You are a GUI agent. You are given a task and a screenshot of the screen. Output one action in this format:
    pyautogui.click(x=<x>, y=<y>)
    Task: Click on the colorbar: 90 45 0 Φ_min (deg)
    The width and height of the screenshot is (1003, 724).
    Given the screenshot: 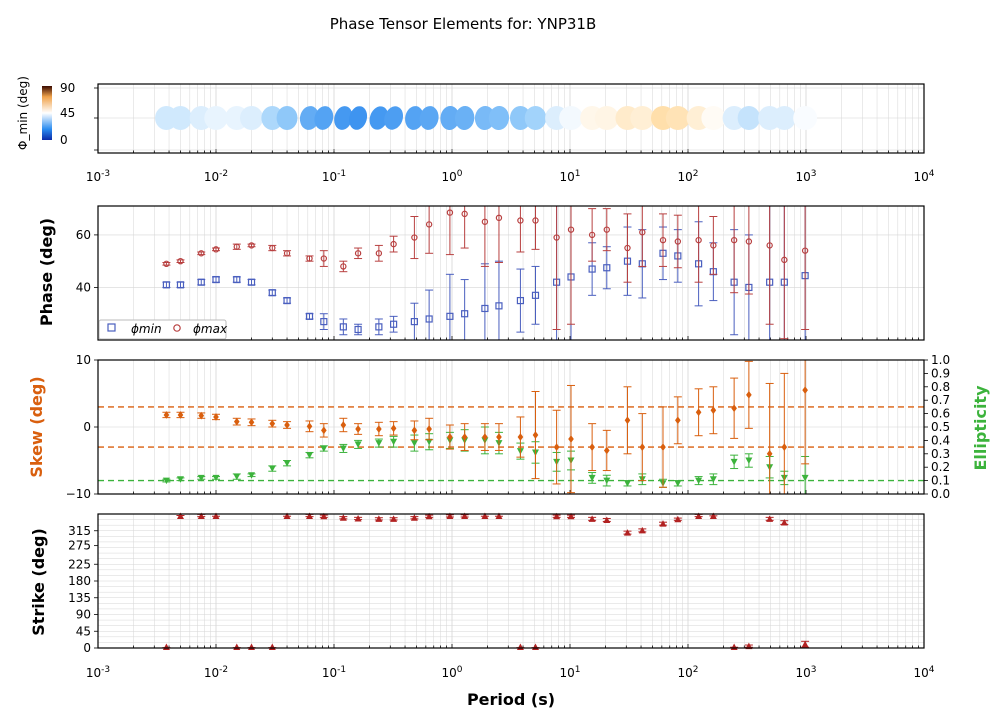 What is the action you would take?
    pyautogui.click(x=45, y=113)
    